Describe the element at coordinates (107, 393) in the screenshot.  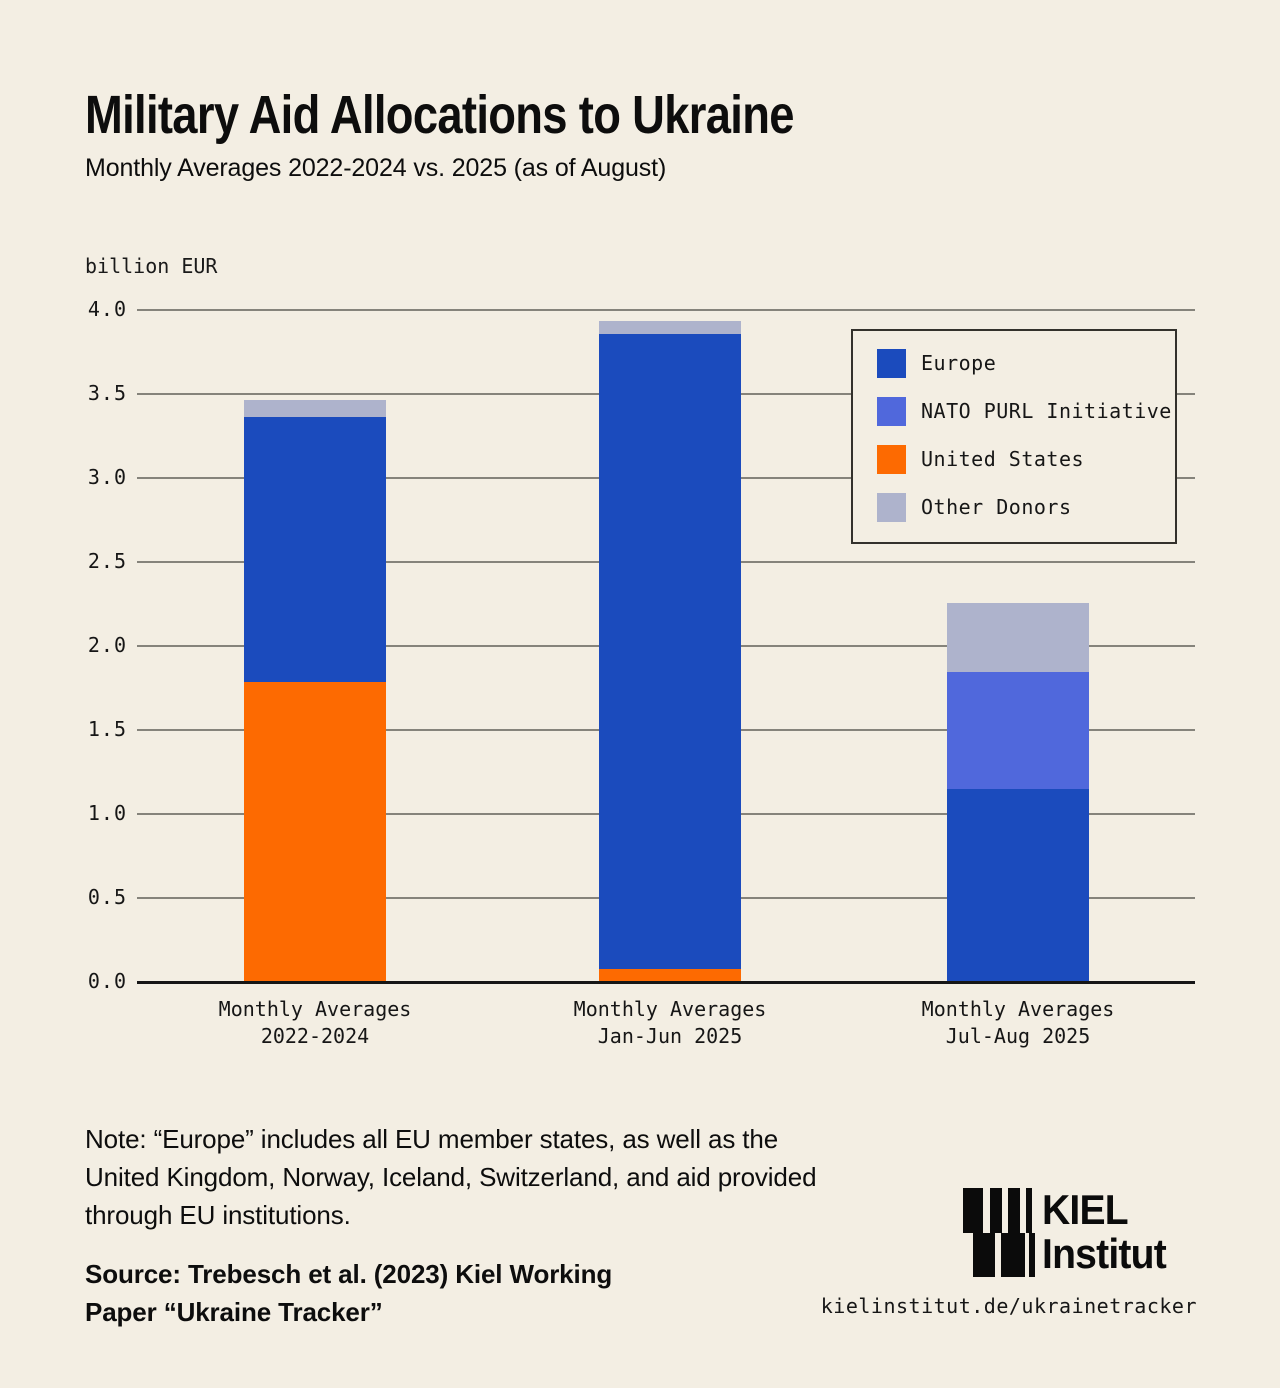
I see `y-tick-label-3.5: 3.5` at that location.